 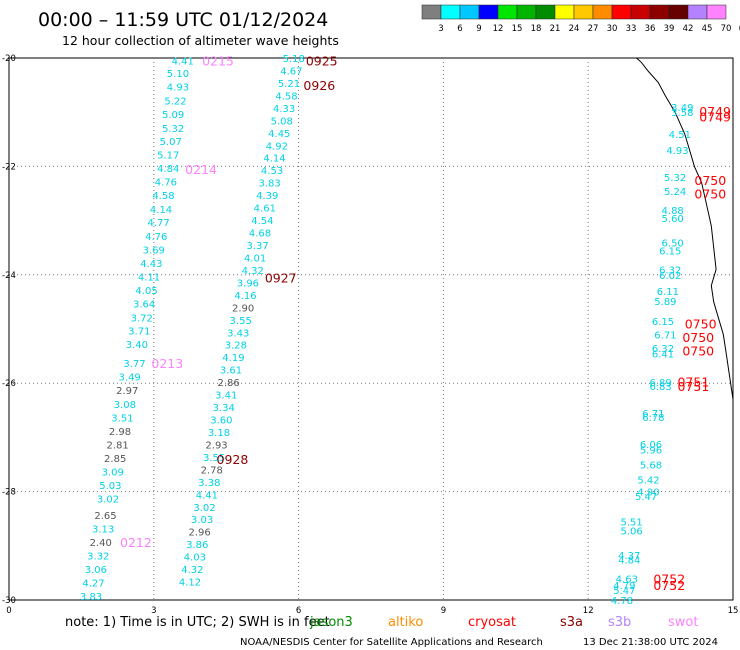 What do you see at coordinates (629, 556) in the screenshot?
I see `wave-height-value: 4.37` at bounding box center [629, 556].